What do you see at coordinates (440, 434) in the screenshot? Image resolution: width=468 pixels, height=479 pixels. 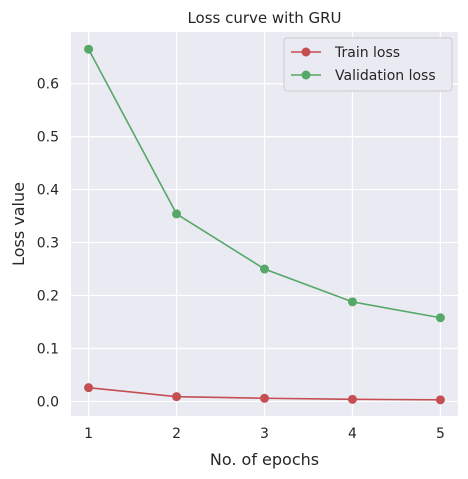 I see `x-tick-label: 5` at bounding box center [440, 434].